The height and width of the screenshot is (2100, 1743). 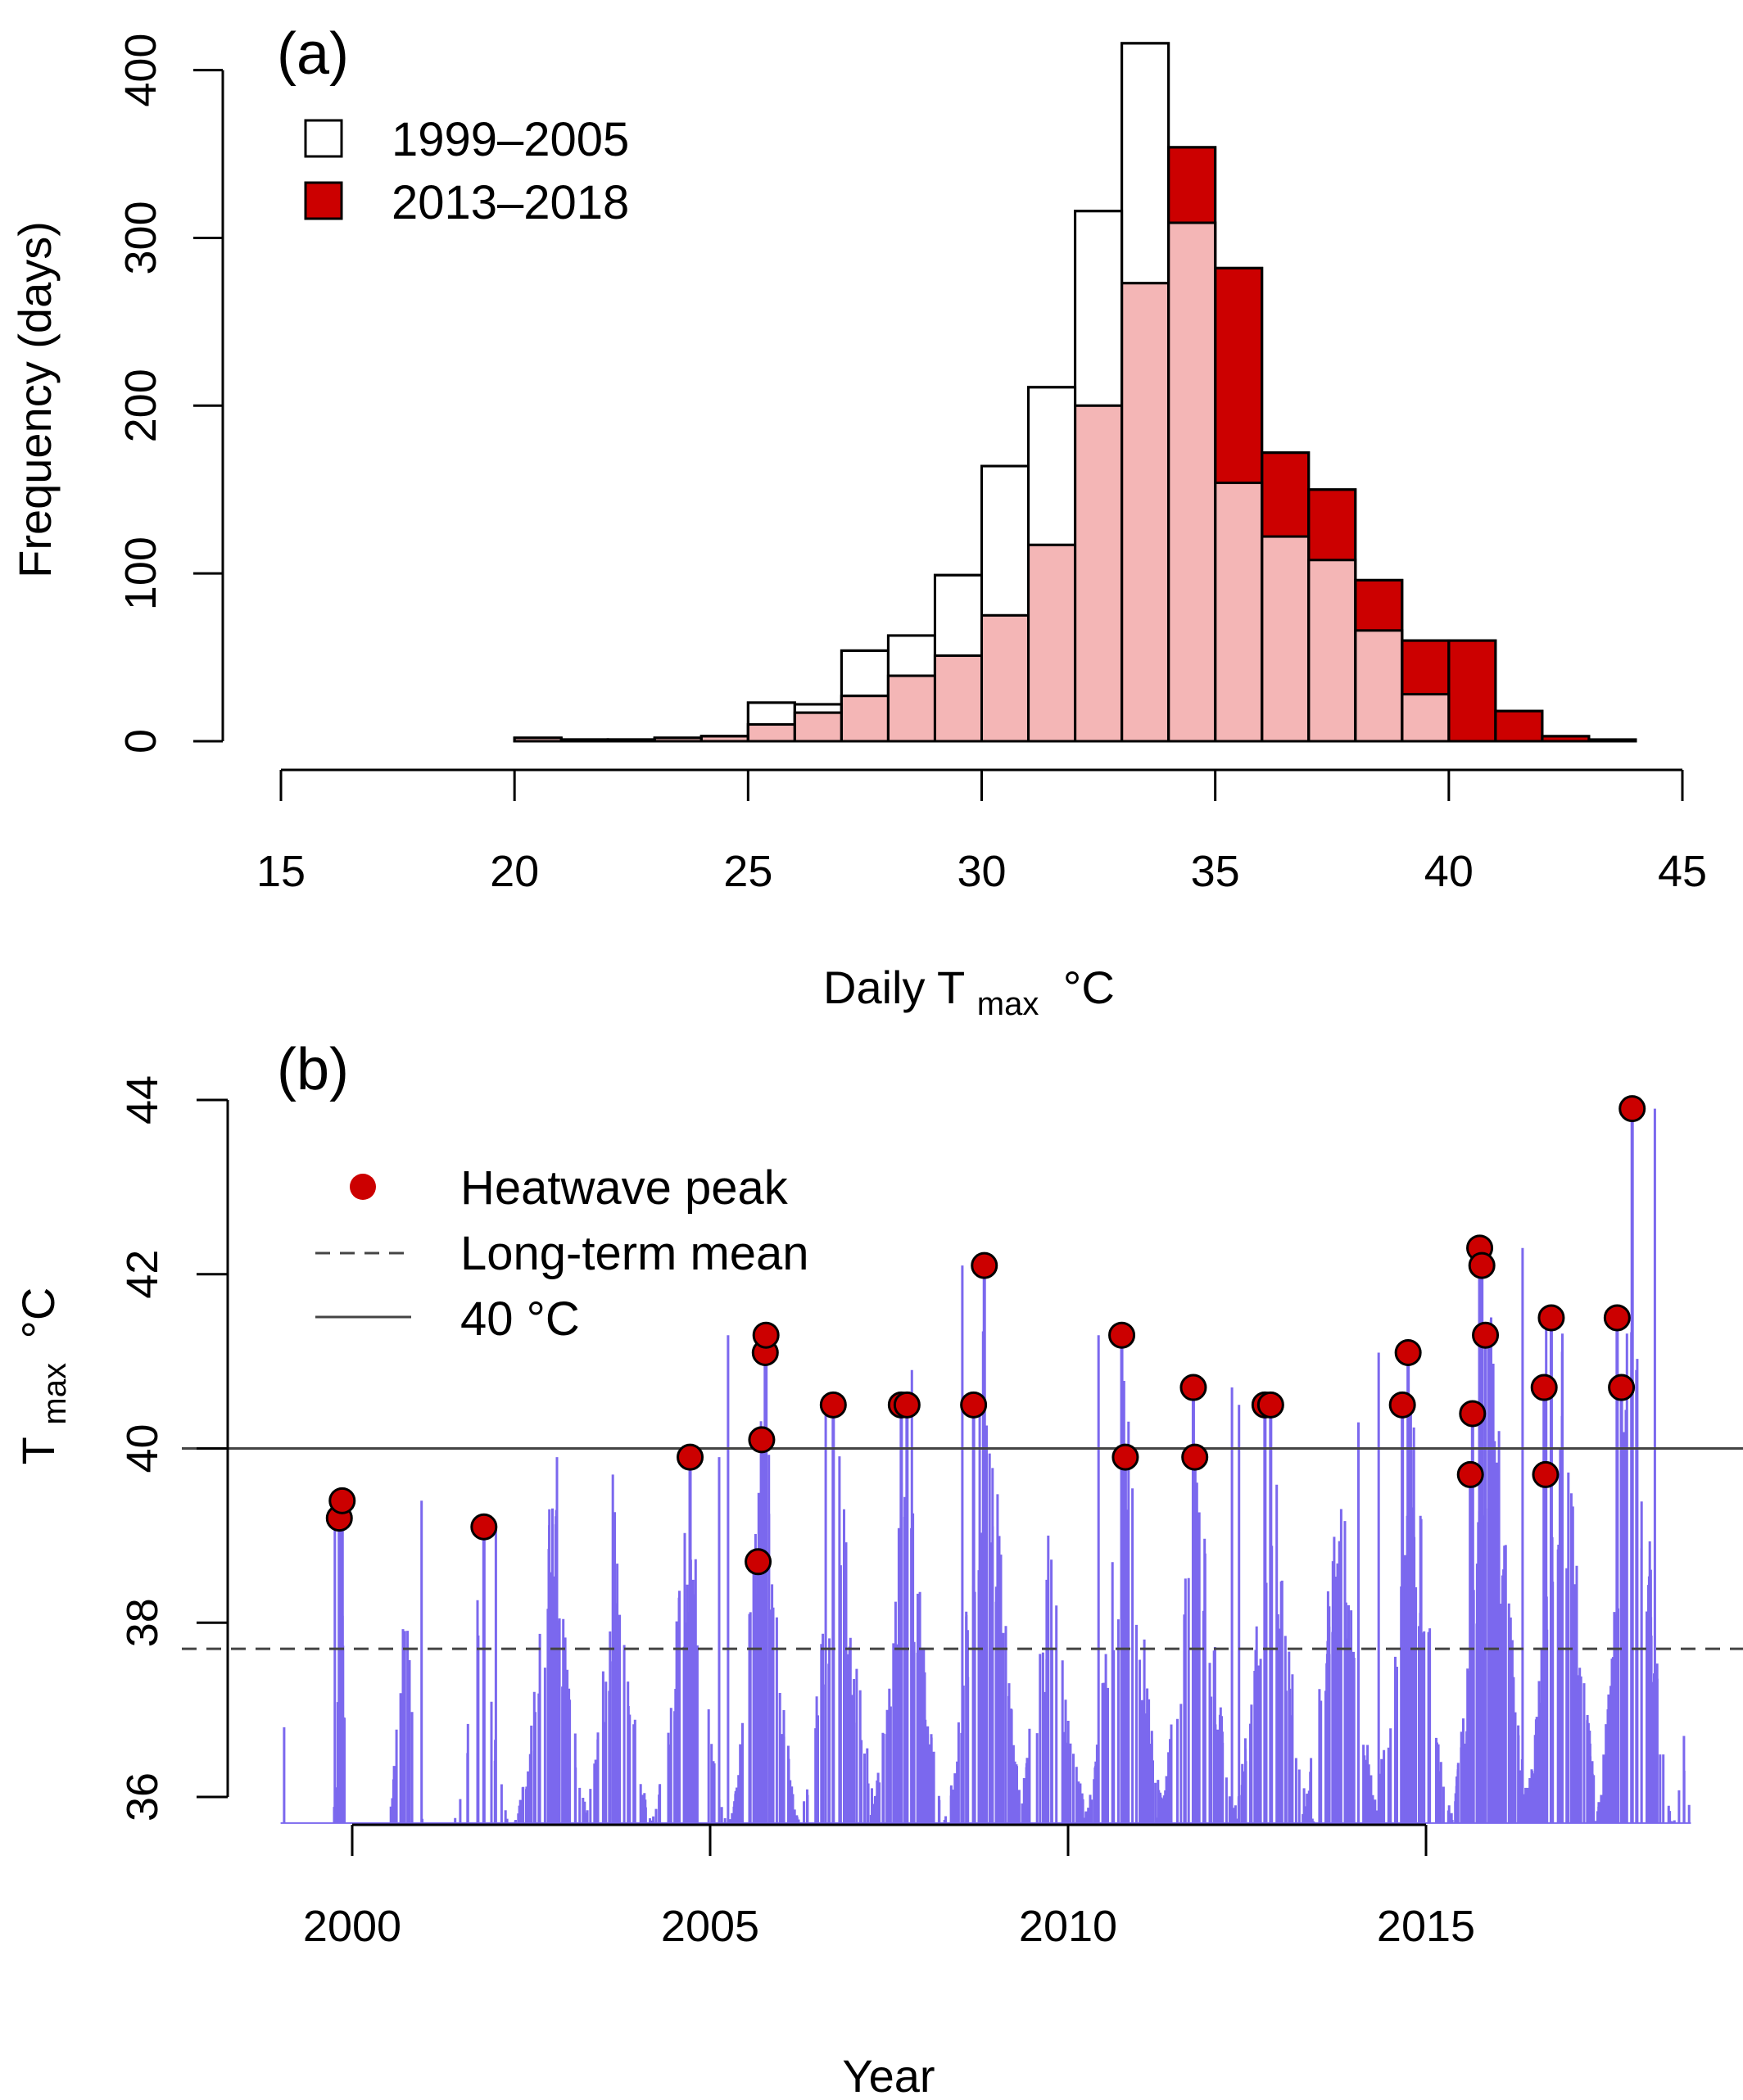 What do you see at coordinates (140, 237) in the screenshot?
I see `y-tick-label-a: 300` at bounding box center [140, 237].